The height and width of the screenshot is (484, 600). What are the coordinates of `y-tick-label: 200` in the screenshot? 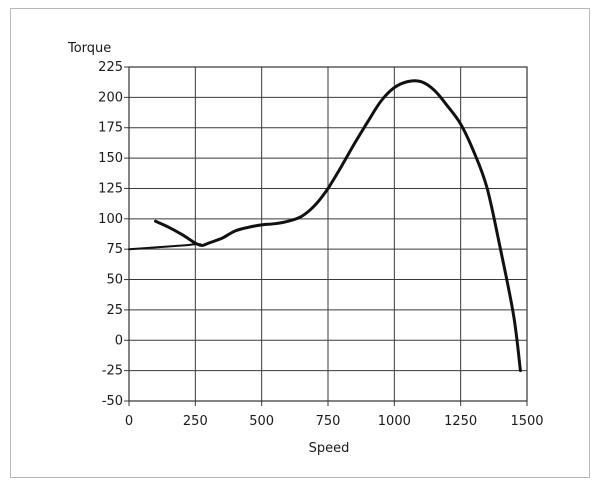 It's located at (110, 97).